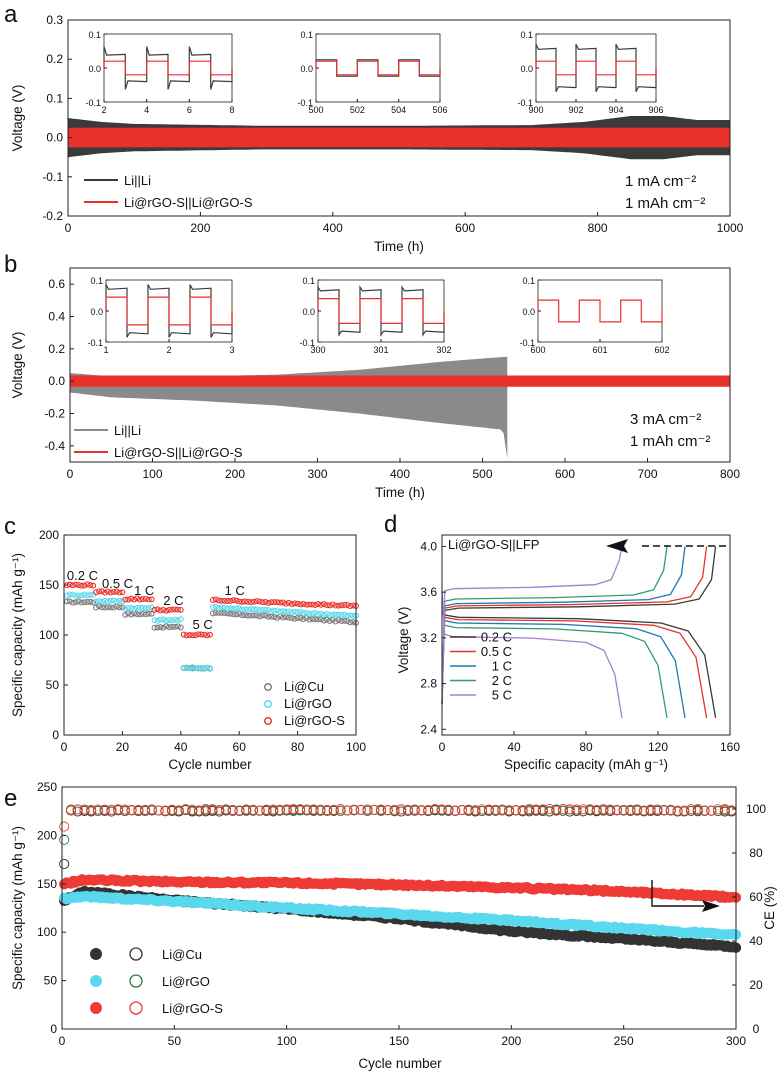  What do you see at coordinates (231, 110) in the screenshot?
I see `panel-a-inset-1-x-tick-label: 8` at bounding box center [231, 110].